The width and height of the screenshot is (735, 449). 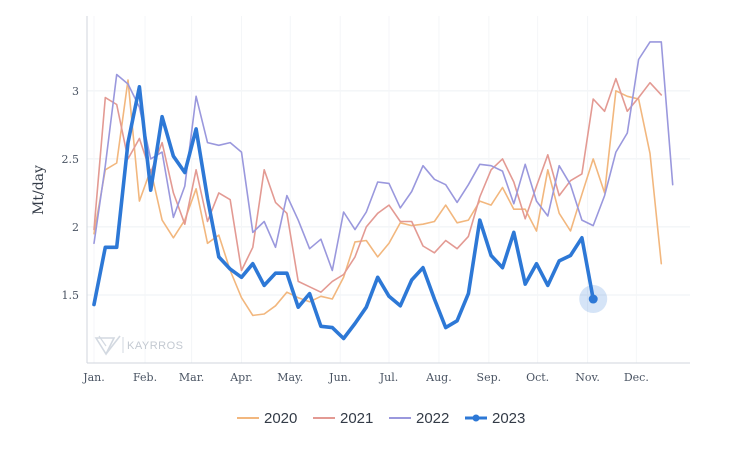 I want to click on legend-marker, so click(x=476, y=418).